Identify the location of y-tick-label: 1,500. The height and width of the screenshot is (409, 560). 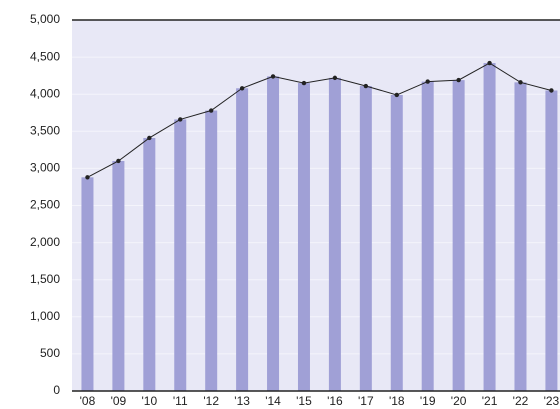
(45, 279).